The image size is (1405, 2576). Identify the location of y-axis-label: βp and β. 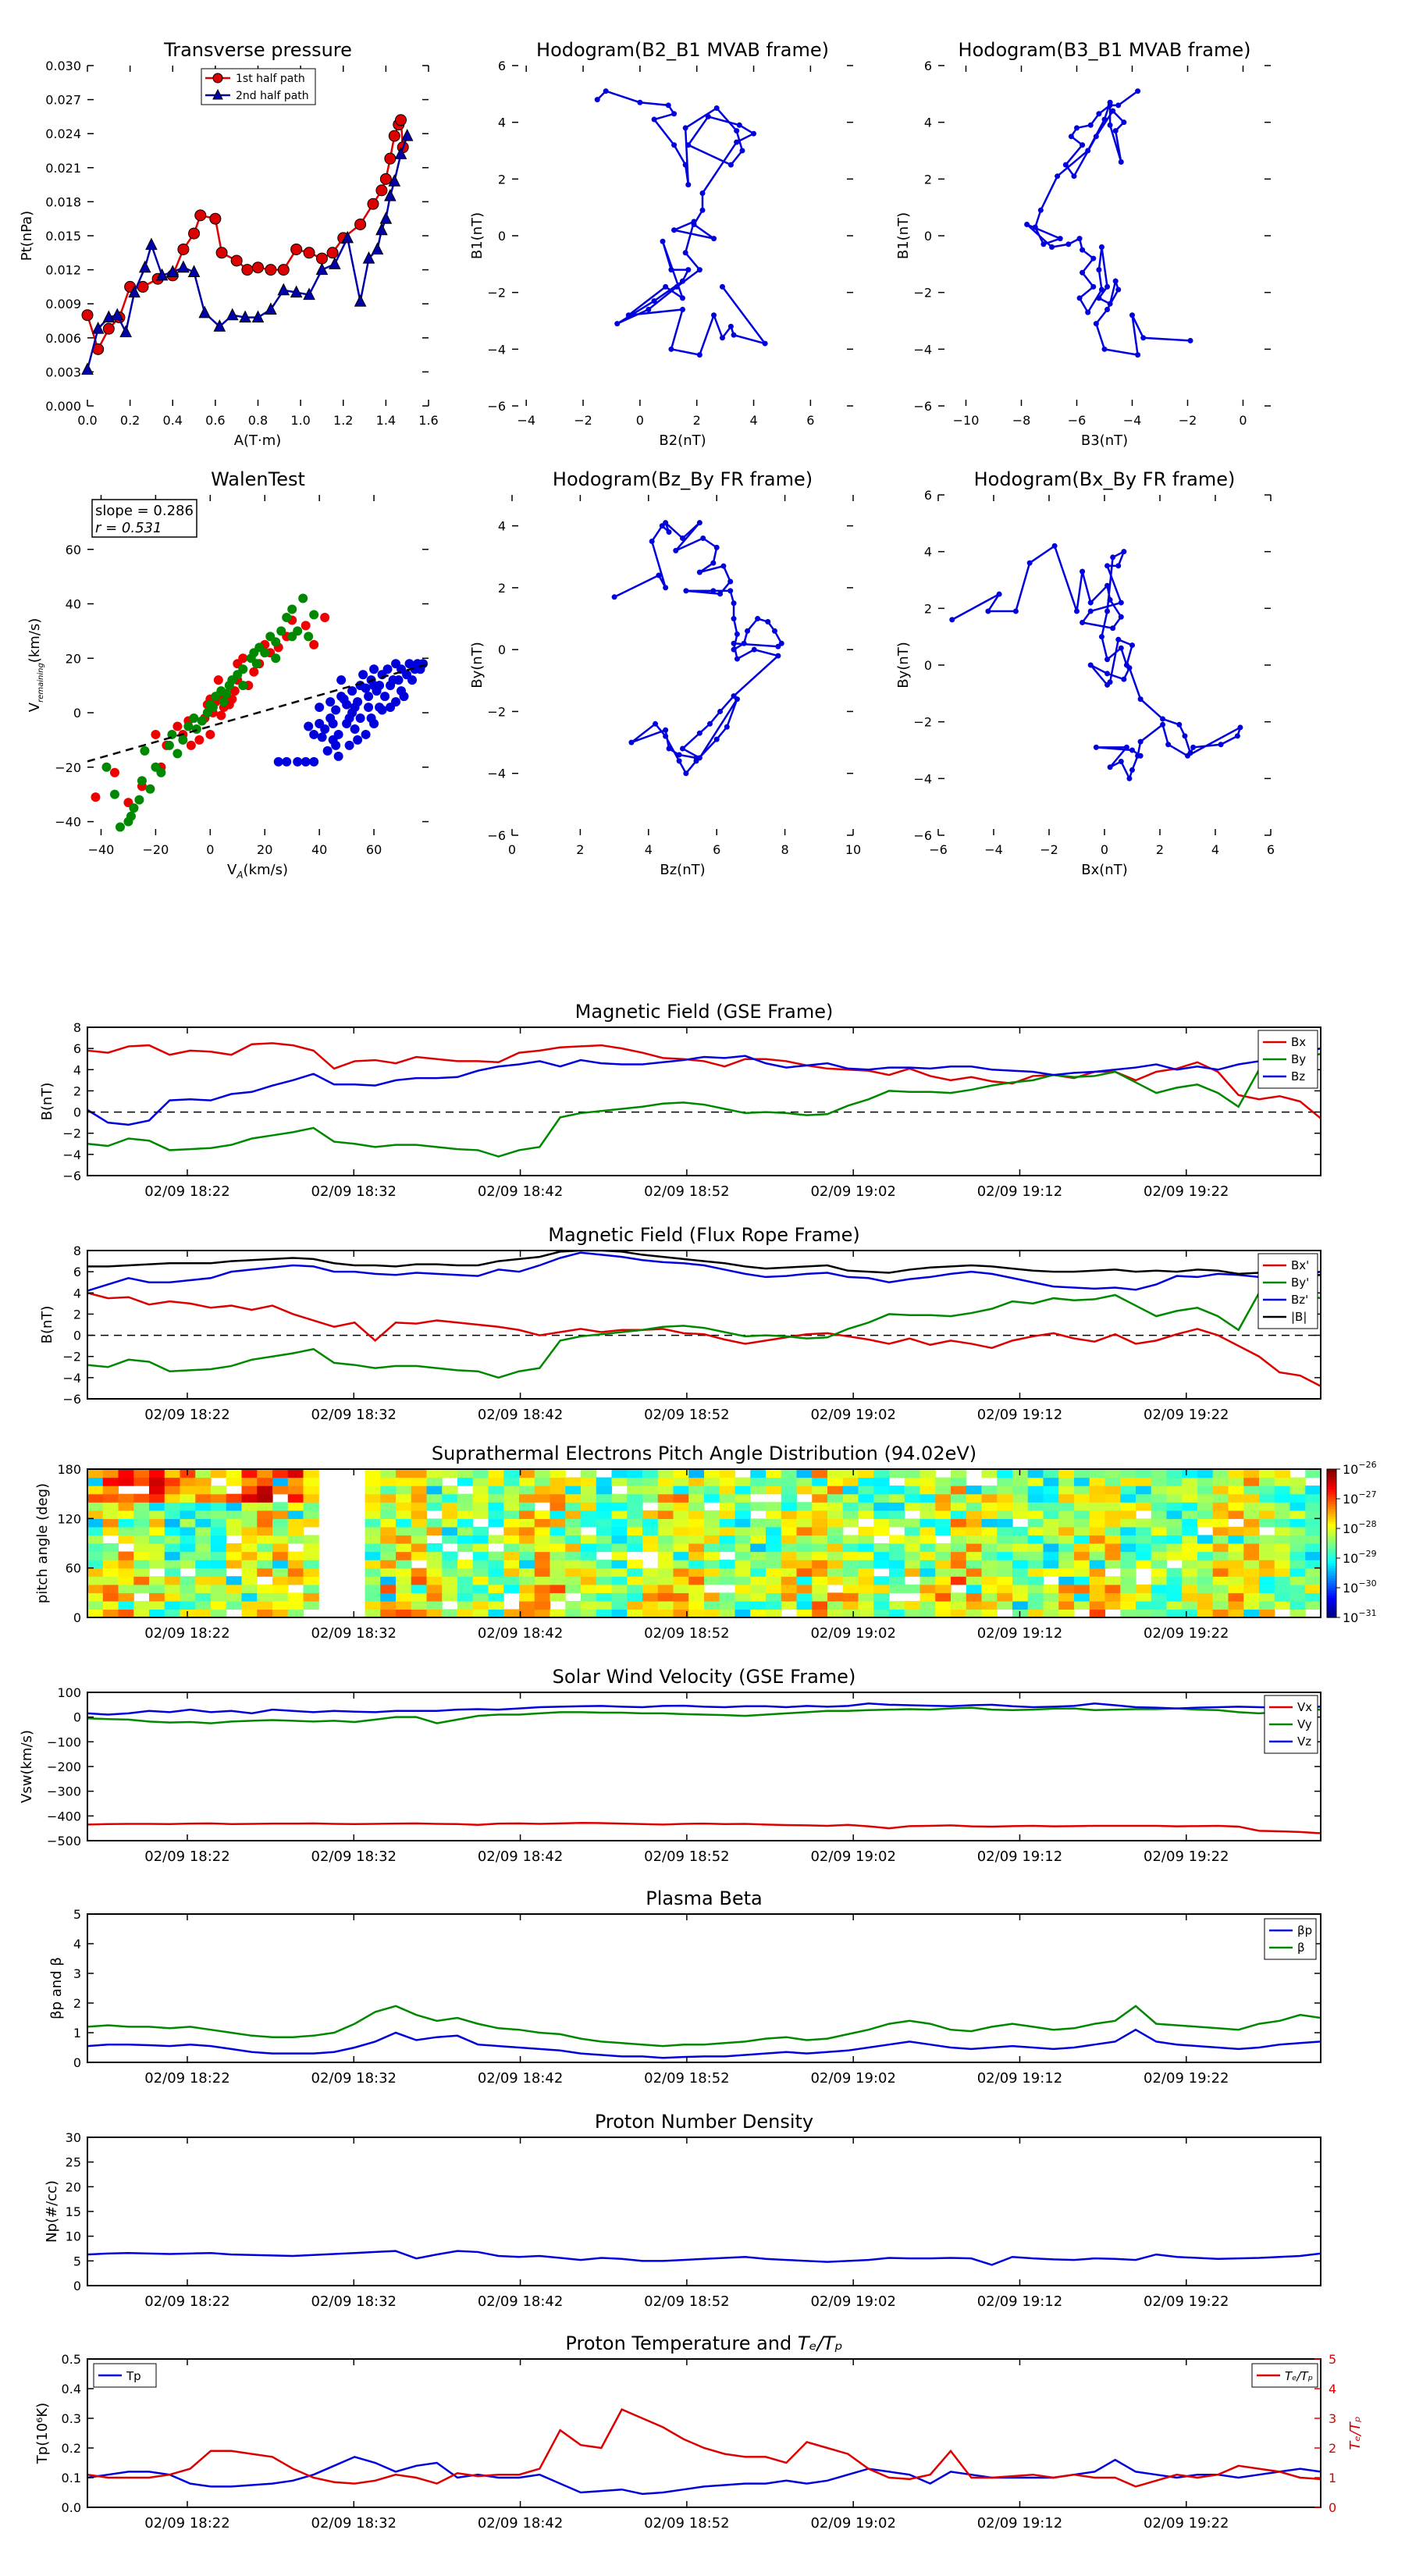
(56, 1988).